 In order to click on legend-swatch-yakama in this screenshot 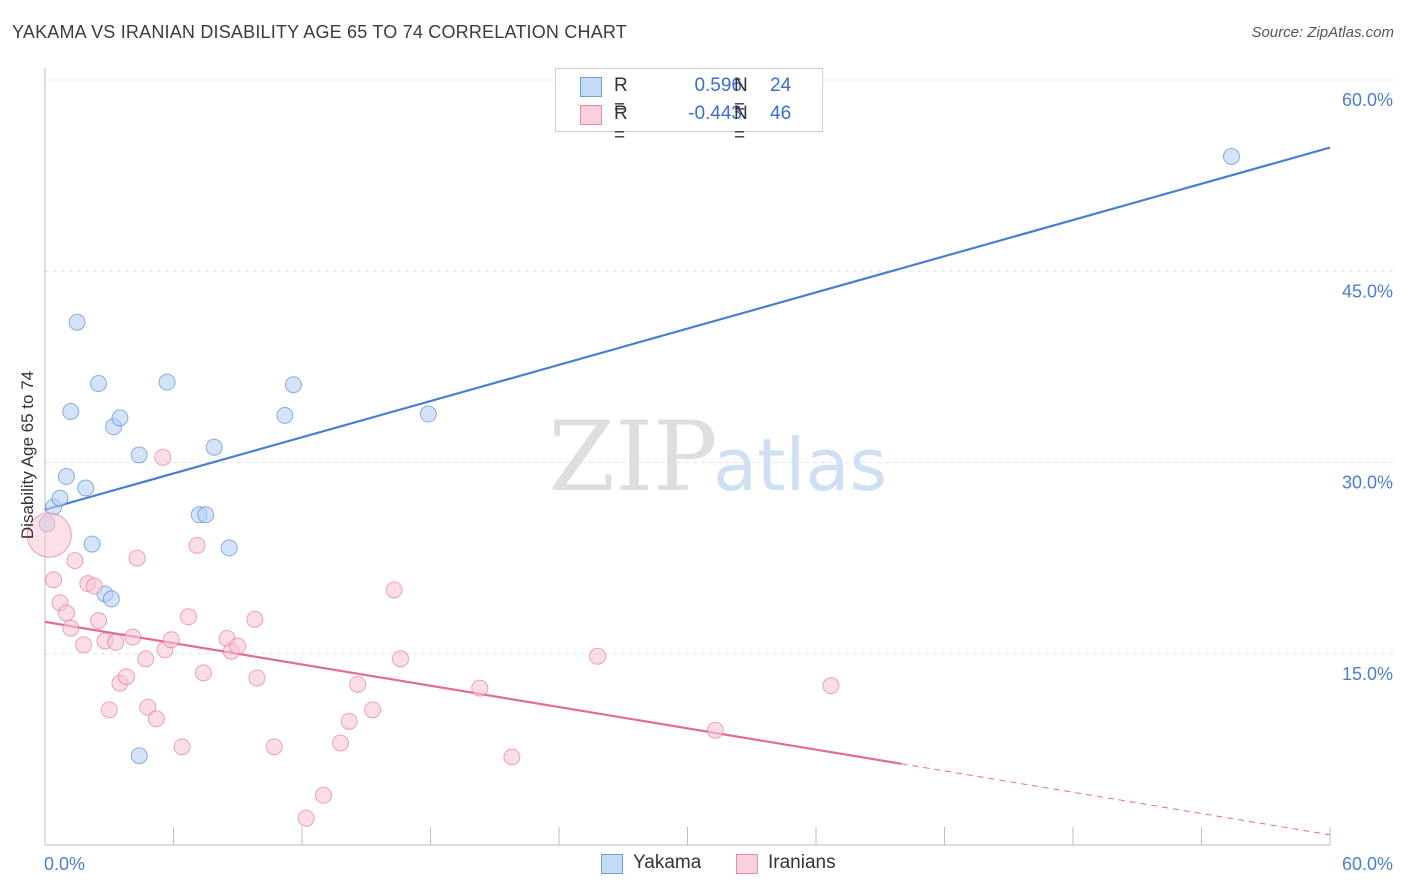, I will do `click(591, 87)`.